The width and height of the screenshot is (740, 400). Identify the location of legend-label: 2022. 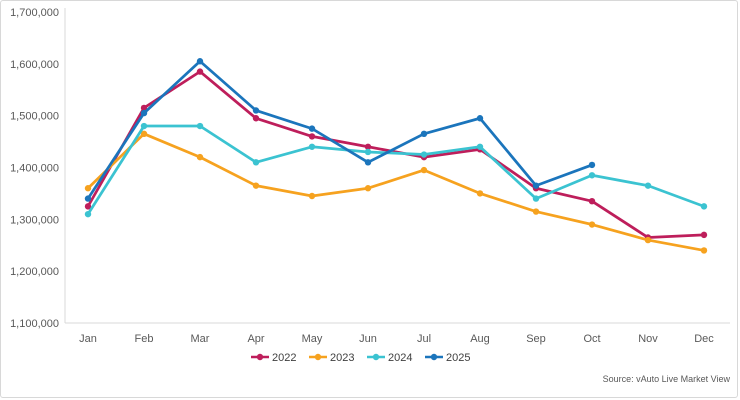
(284, 358).